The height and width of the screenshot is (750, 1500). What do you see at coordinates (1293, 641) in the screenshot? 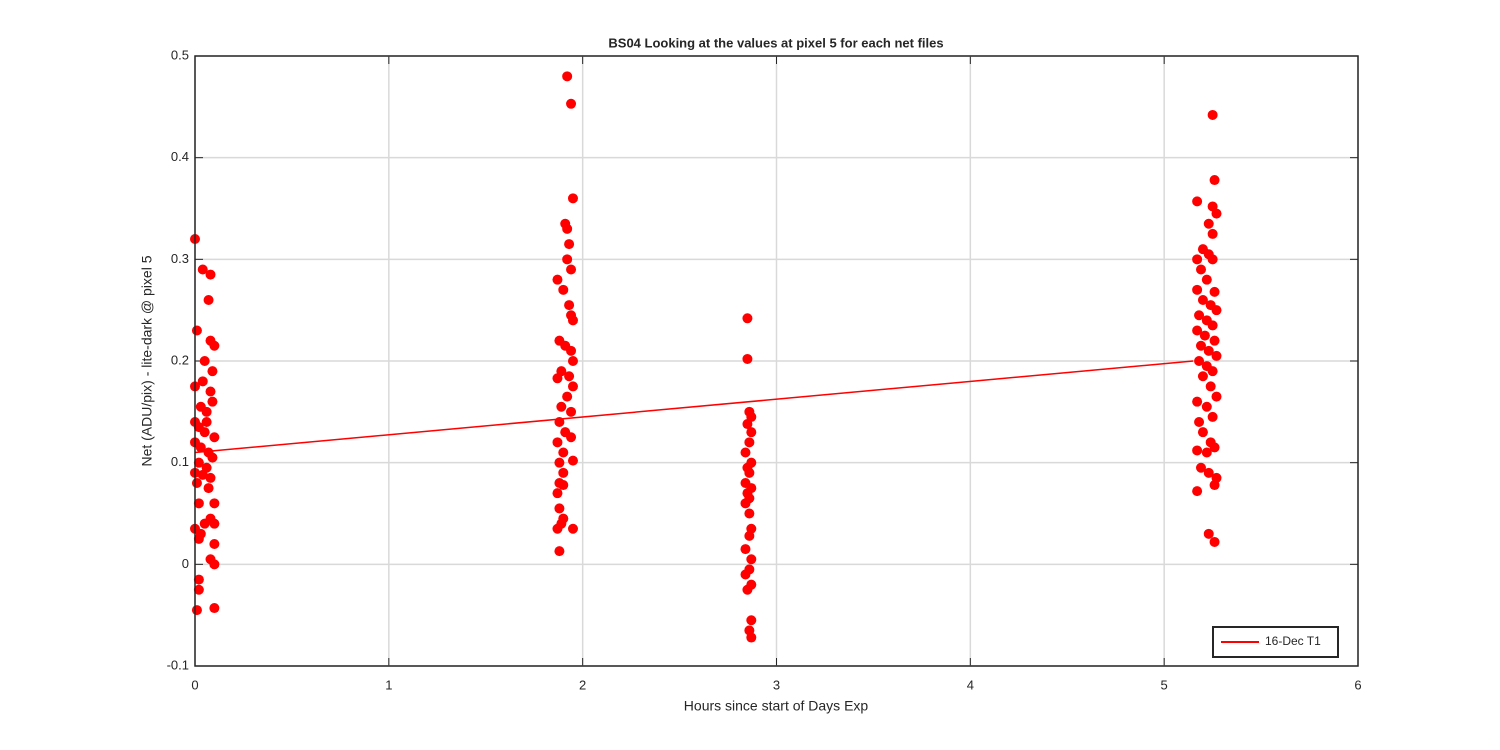
I see `legend-label: 16-Dec T1` at bounding box center [1293, 641].